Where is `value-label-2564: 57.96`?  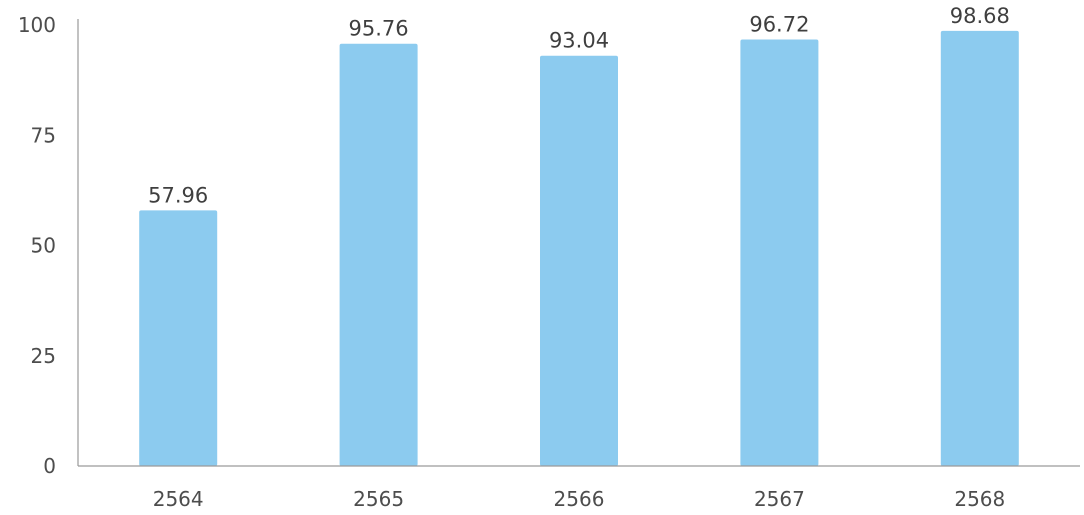 value-label-2564: 57.96 is located at coordinates (178, 195).